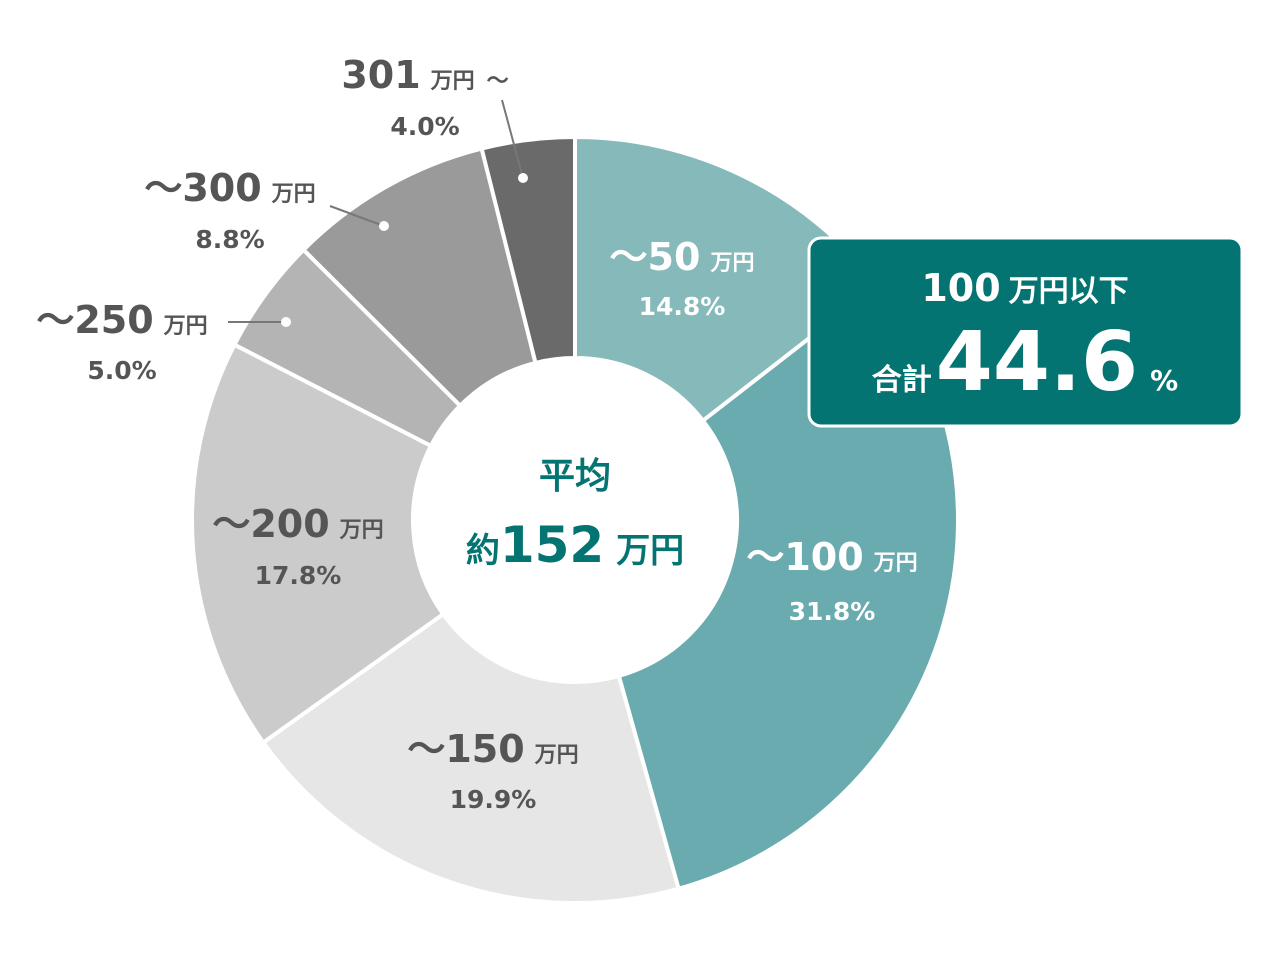  Describe the element at coordinates (493, 799) in the screenshot. I see `slice-value-3: 19.9%` at that location.